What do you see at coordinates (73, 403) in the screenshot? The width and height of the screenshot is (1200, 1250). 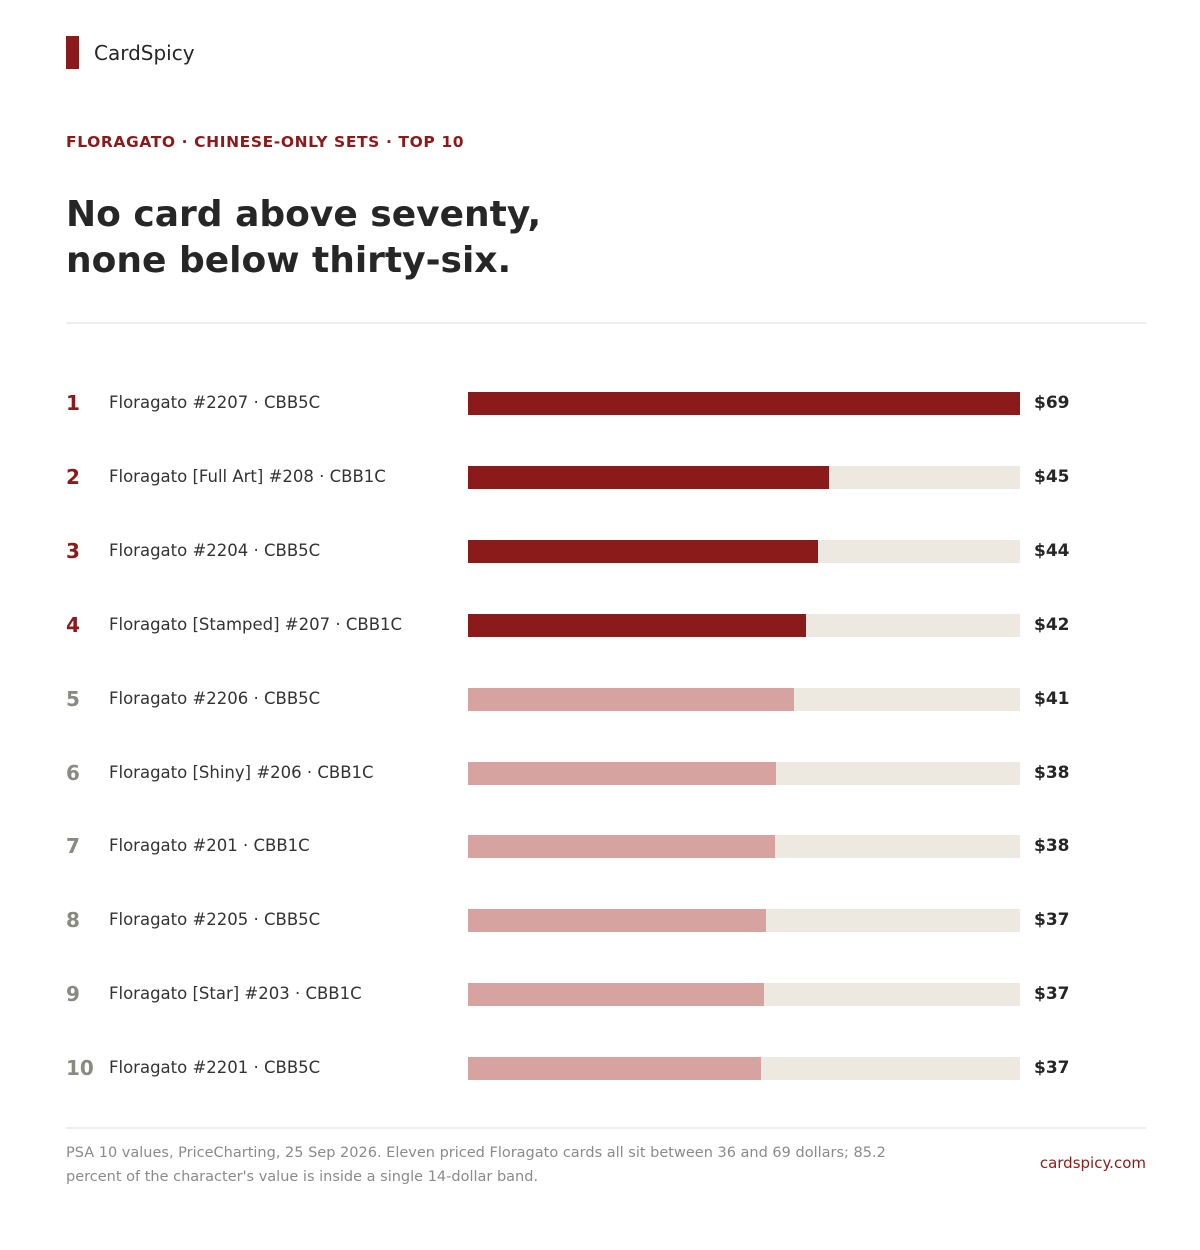 I see `rank-label: 1` at bounding box center [73, 403].